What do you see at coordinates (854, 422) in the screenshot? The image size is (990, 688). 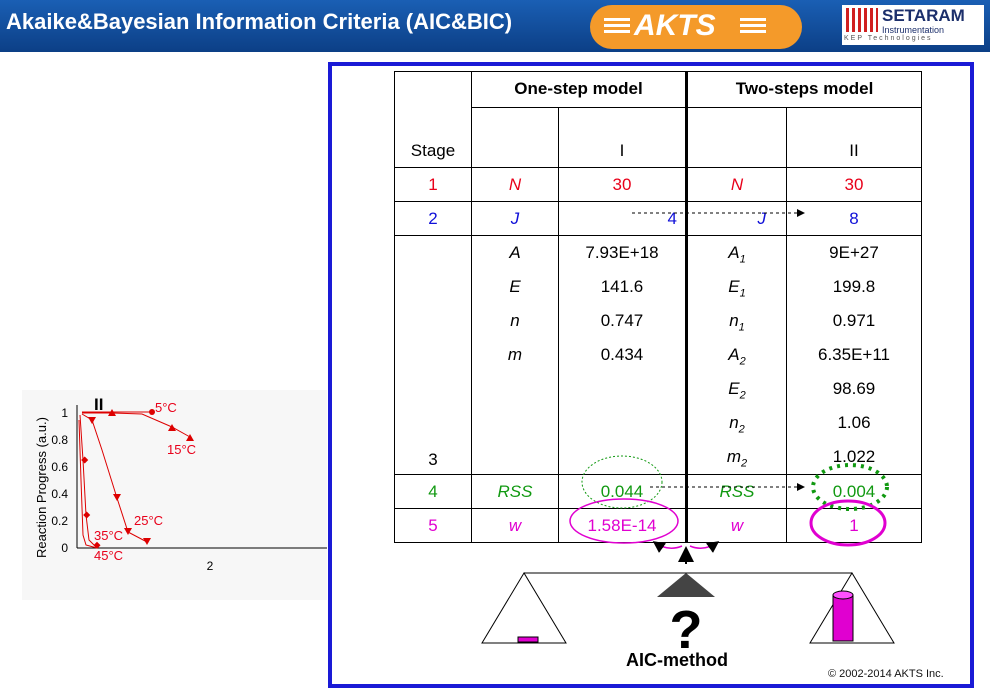 I see `param-value: 1.06` at bounding box center [854, 422].